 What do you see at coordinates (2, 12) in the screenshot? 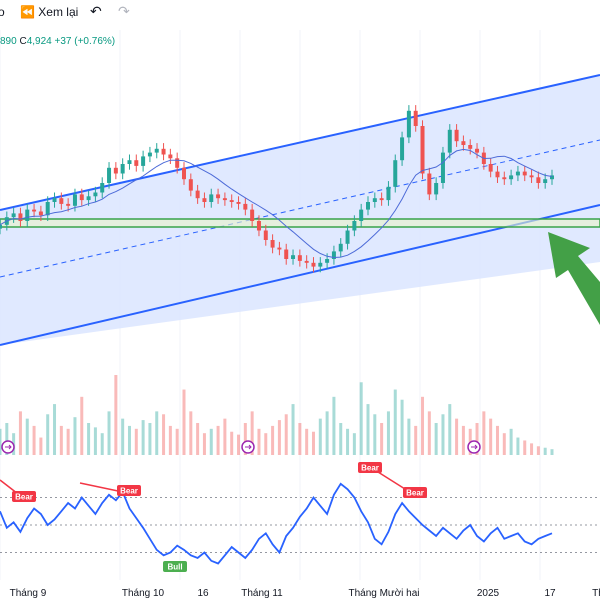
I see `toolbar-partial-item: o` at bounding box center [2, 12].